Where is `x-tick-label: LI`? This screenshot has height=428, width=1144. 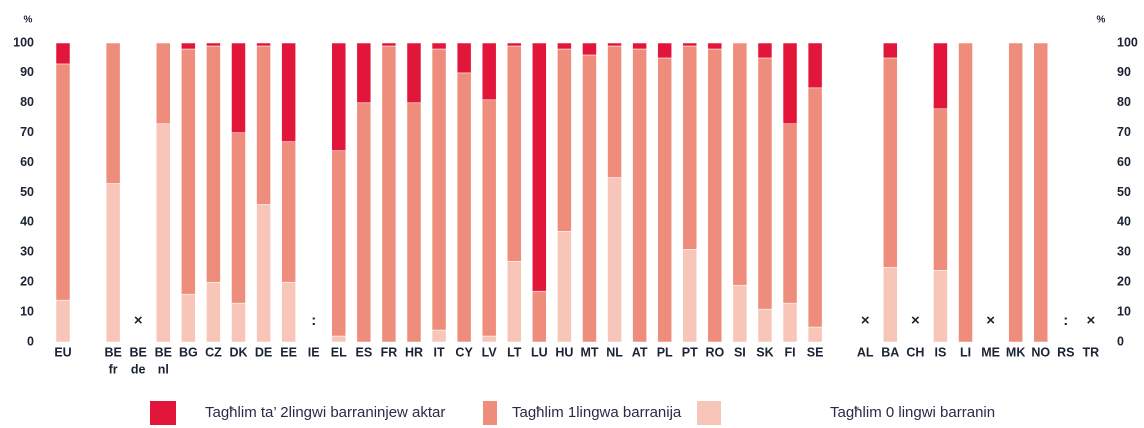 x-tick-label: LI is located at coordinates (965, 352).